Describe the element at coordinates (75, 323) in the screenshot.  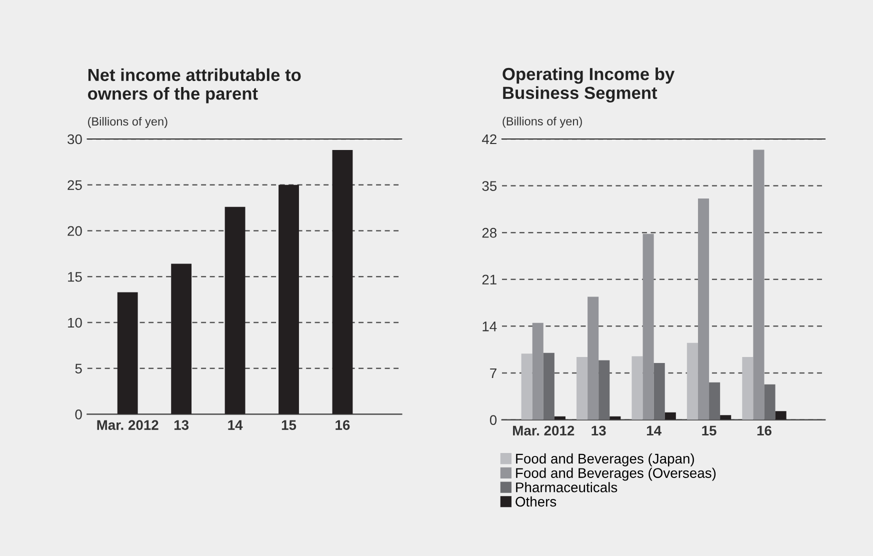
I see `y-tick-label: 10` at that location.